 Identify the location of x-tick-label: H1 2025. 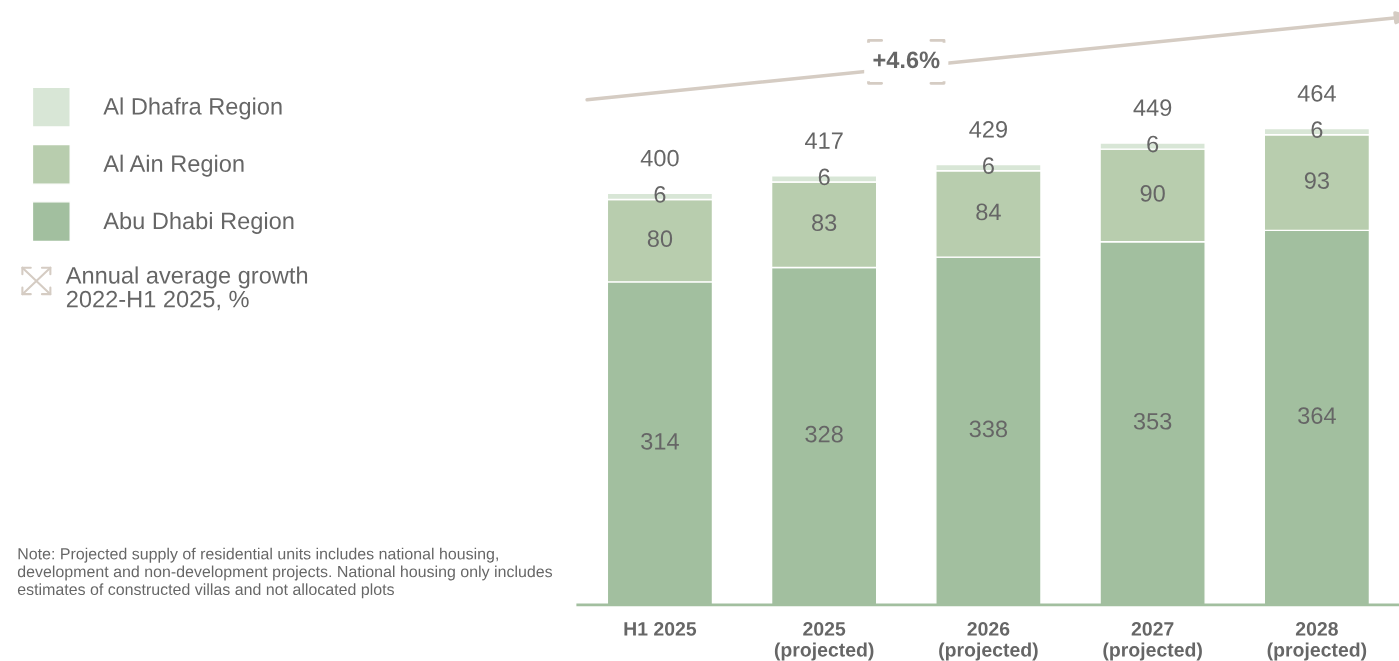
(660, 629).